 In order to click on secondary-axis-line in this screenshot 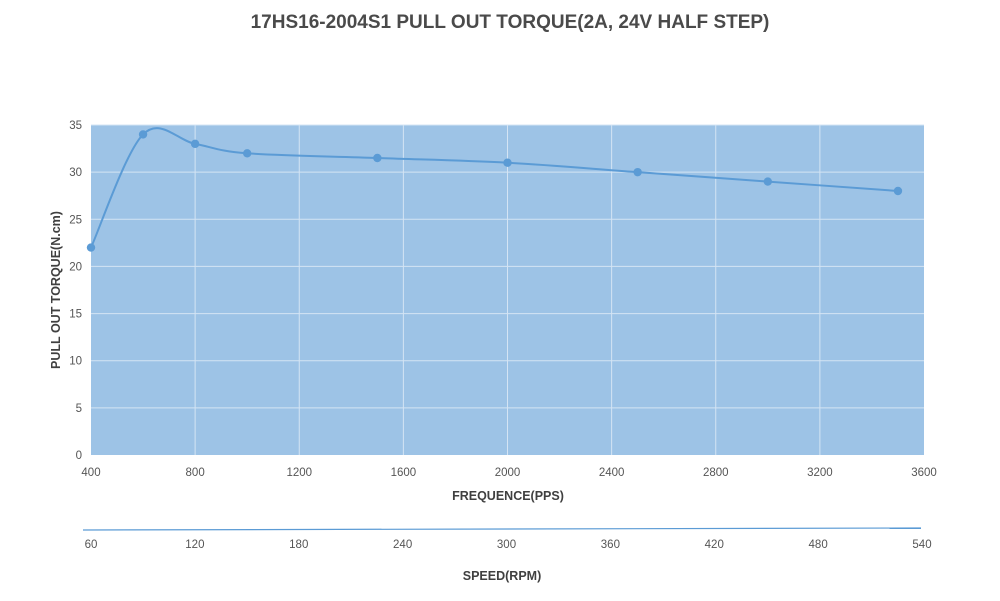, I will do `click(502, 529)`.